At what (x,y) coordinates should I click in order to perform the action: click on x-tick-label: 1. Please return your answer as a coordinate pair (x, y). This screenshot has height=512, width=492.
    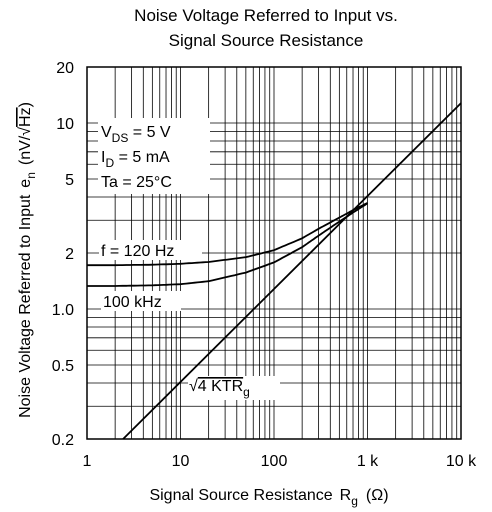
    Looking at the image, I should click on (87, 461).